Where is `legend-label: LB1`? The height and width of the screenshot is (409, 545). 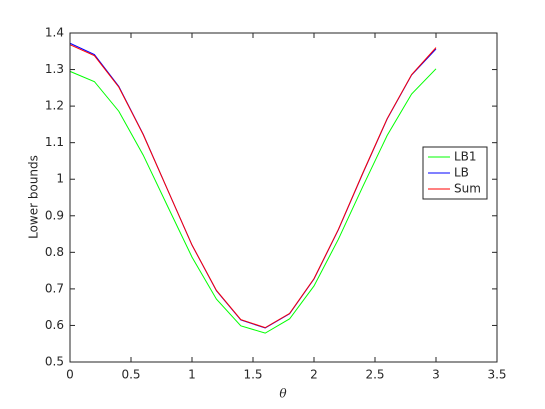
legend-label: LB1 is located at coordinates (465, 157).